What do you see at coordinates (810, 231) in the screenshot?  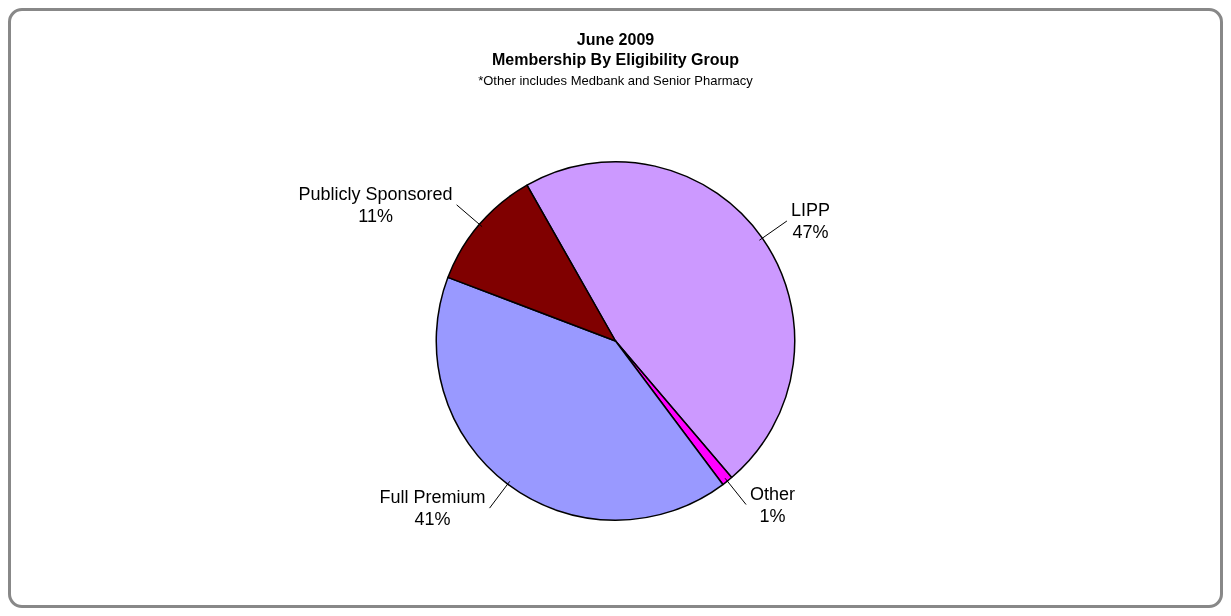 I see `data-label: 47%` at bounding box center [810, 231].